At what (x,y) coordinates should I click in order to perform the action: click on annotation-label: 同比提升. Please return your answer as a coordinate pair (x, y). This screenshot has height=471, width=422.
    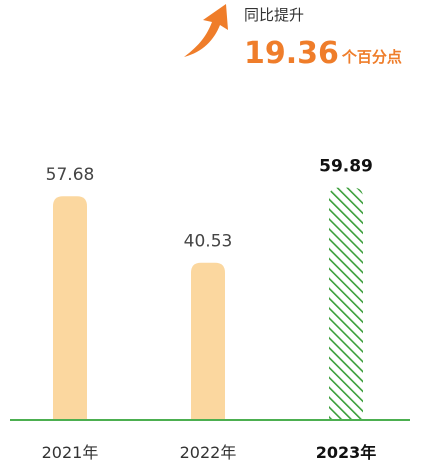
    Looking at the image, I should click on (274, 15).